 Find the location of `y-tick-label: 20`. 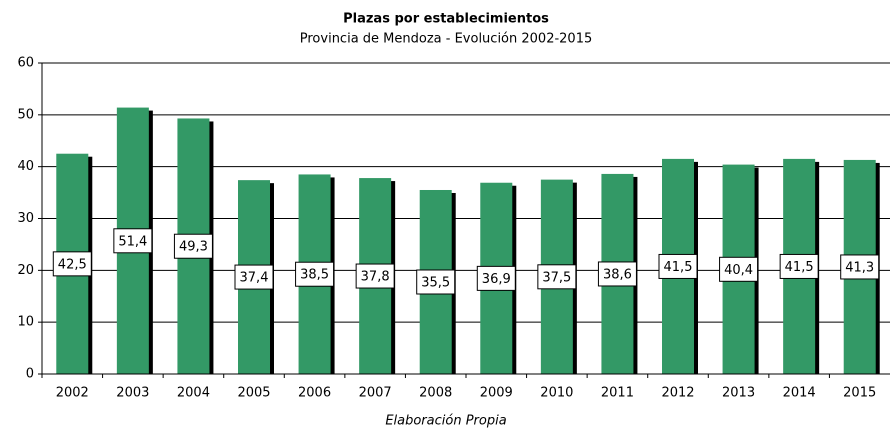

y-tick-label: 20 is located at coordinates (25, 270).